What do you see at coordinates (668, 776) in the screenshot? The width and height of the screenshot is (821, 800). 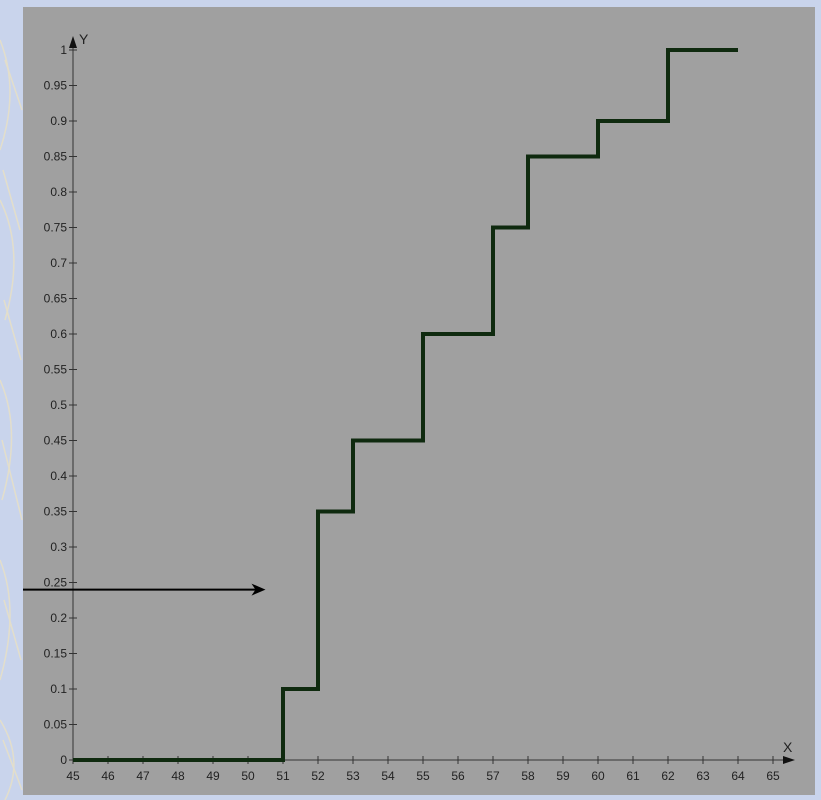 I see `x-tick-label: 62` at bounding box center [668, 776].